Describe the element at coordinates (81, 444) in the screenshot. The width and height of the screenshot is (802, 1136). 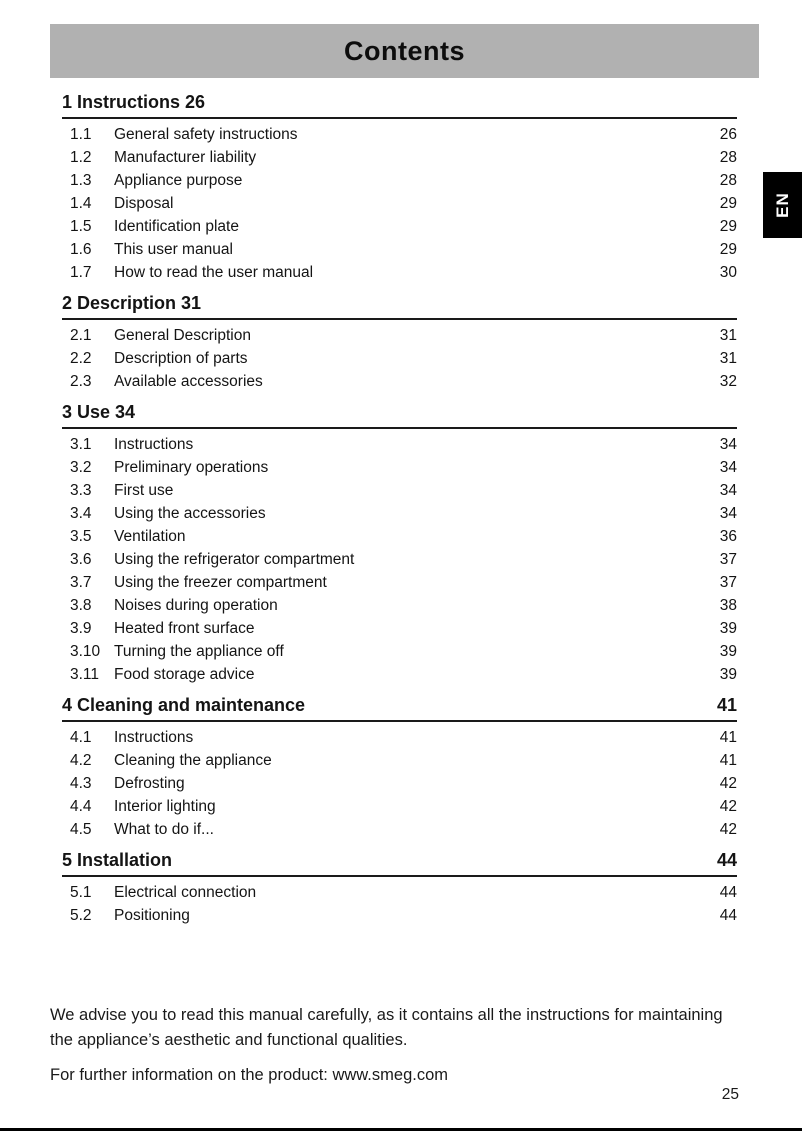
I see `toc-item-number: 3.1` at that location.